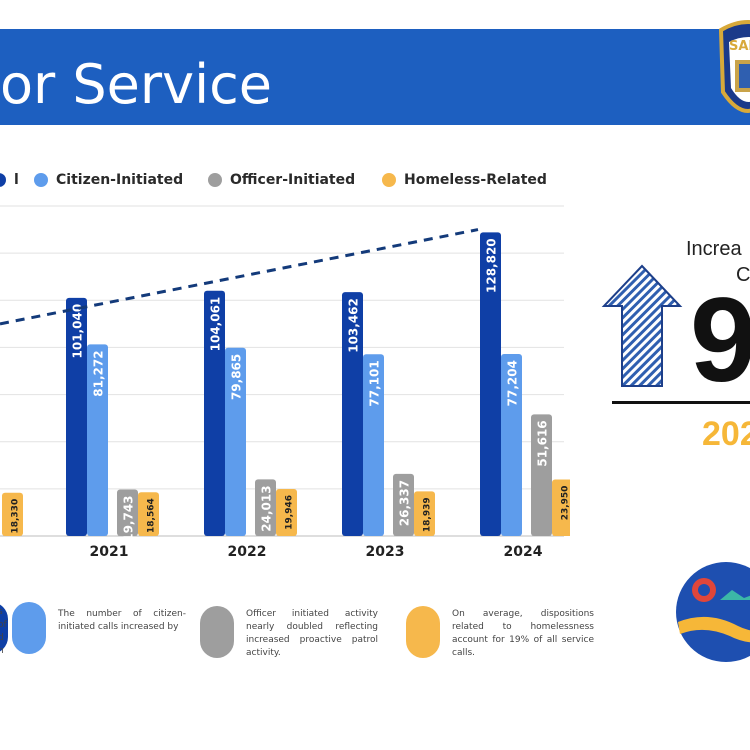  Describe the element at coordinates (78, 331) in the screenshot. I see `bar-value-label: 101,040` at that location.